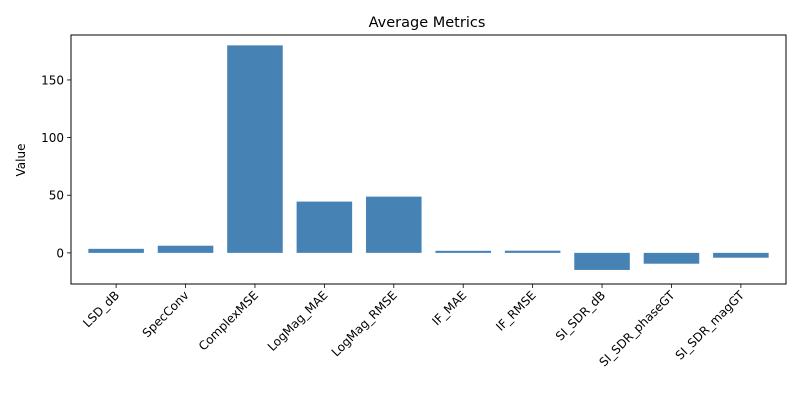 The width and height of the screenshot is (800, 400). Describe the element at coordinates (52, 138) in the screenshot. I see `y-tick-label: 100` at that location.